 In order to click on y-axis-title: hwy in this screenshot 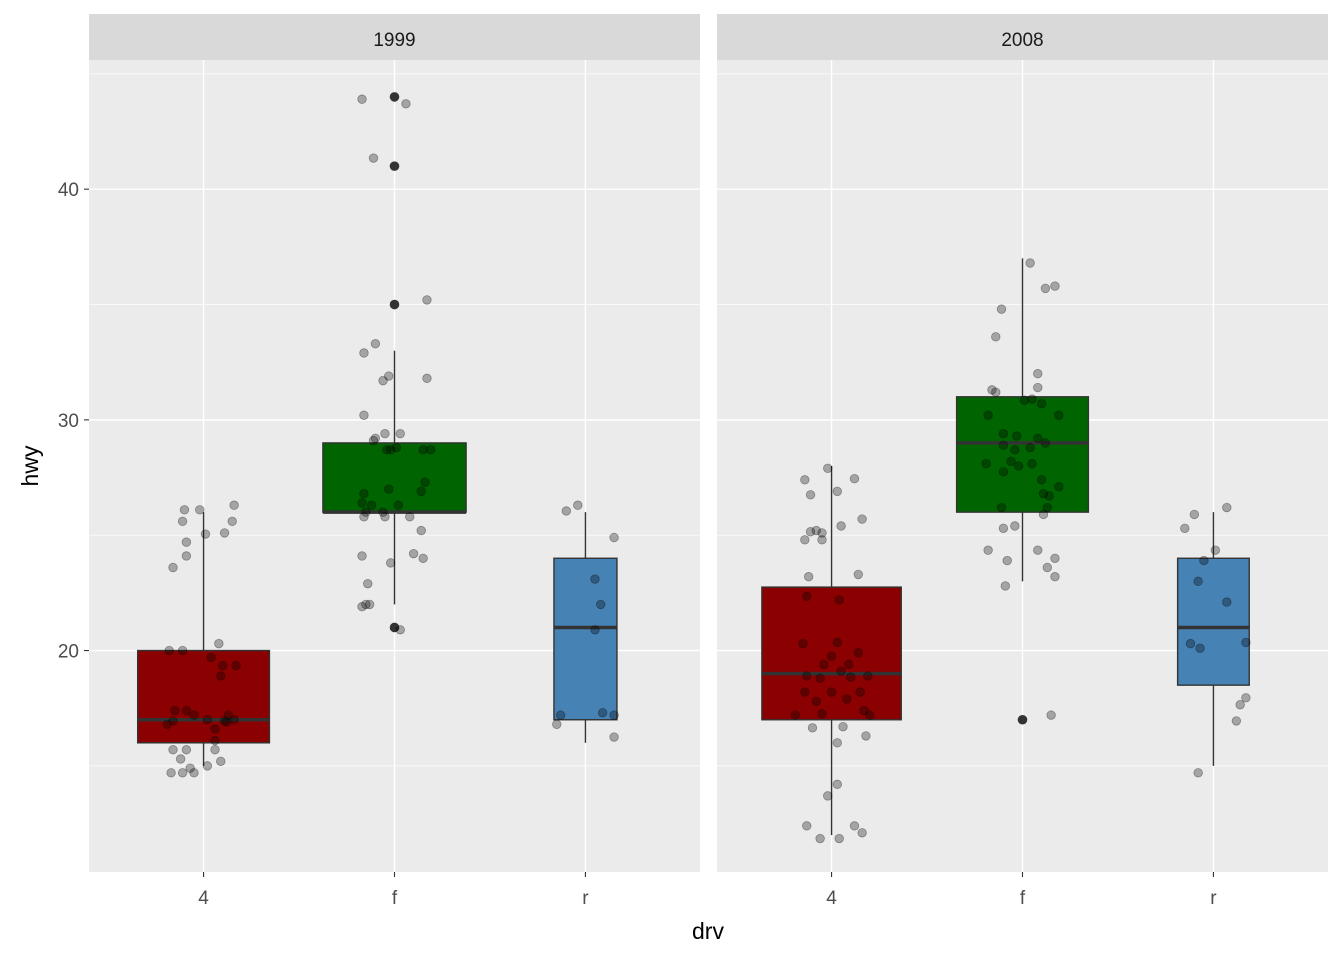, I will do `click(30, 465)`.